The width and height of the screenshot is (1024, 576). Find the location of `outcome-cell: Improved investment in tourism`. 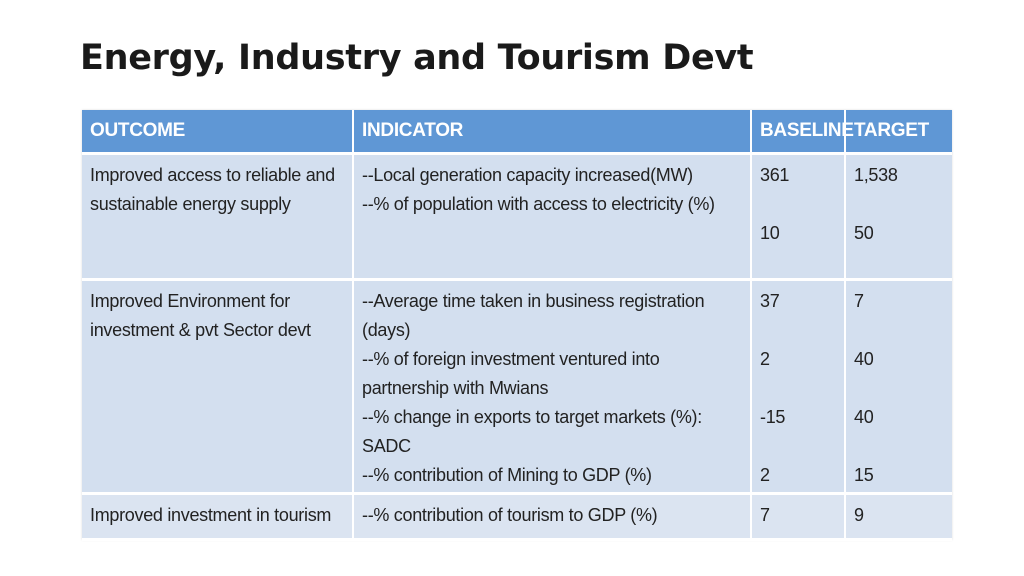

outcome-cell: Improved investment in tourism is located at coordinates (218, 517).